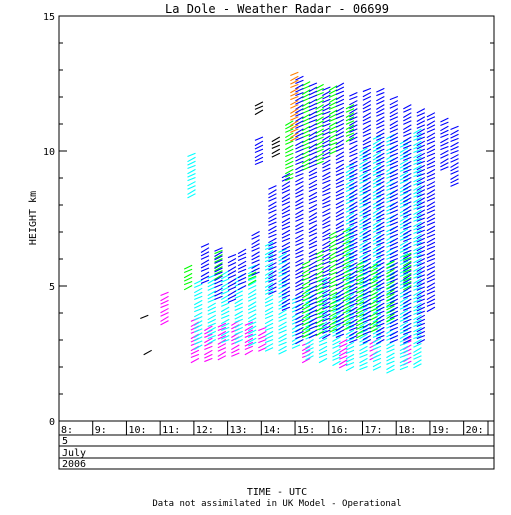 The width and height of the screenshot is (511, 515). I want to click on y-tick-label: 10, so click(49, 152).